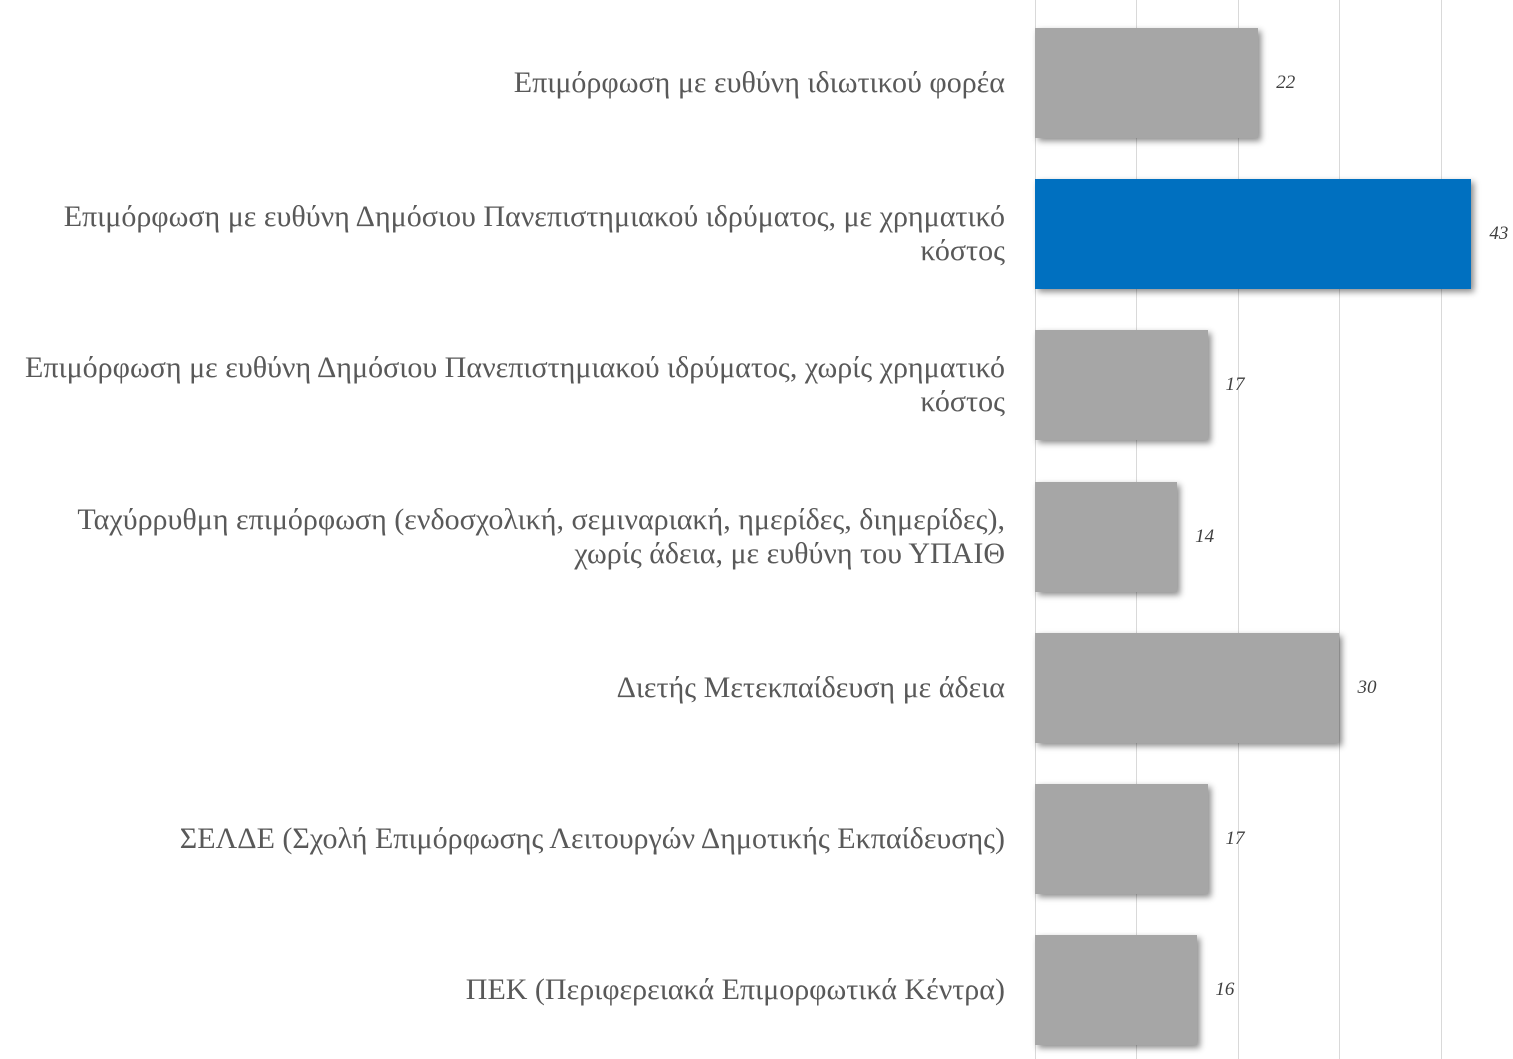 The image size is (1513, 1059). I want to click on category-label: Επιμόρφωση με ευθύνη ιδιωτικού φορέα, so click(759, 82).